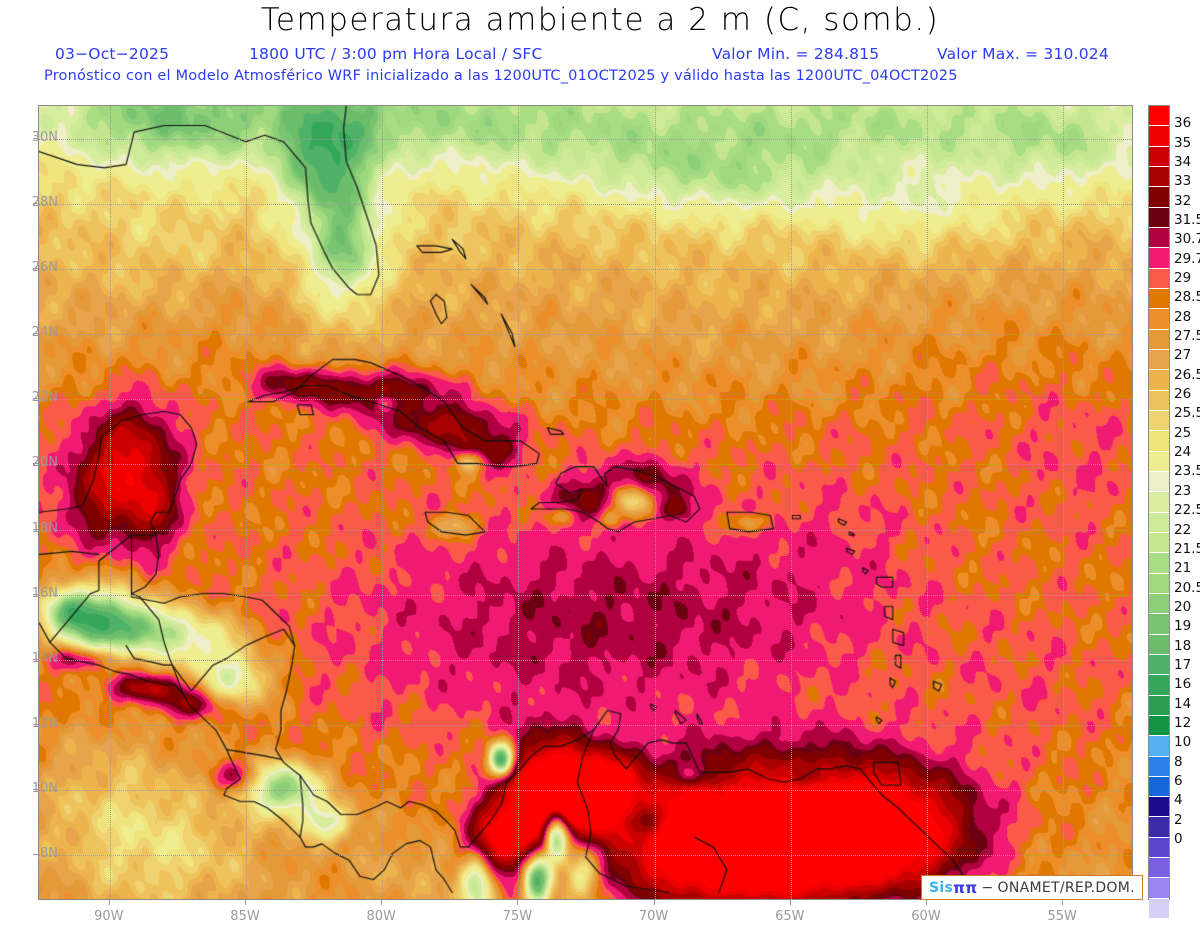 The image size is (1200, 938). What do you see at coordinates (1062, 916) in the screenshot?
I see `longitude-label: 55W` at bounding box center [1062, 916].